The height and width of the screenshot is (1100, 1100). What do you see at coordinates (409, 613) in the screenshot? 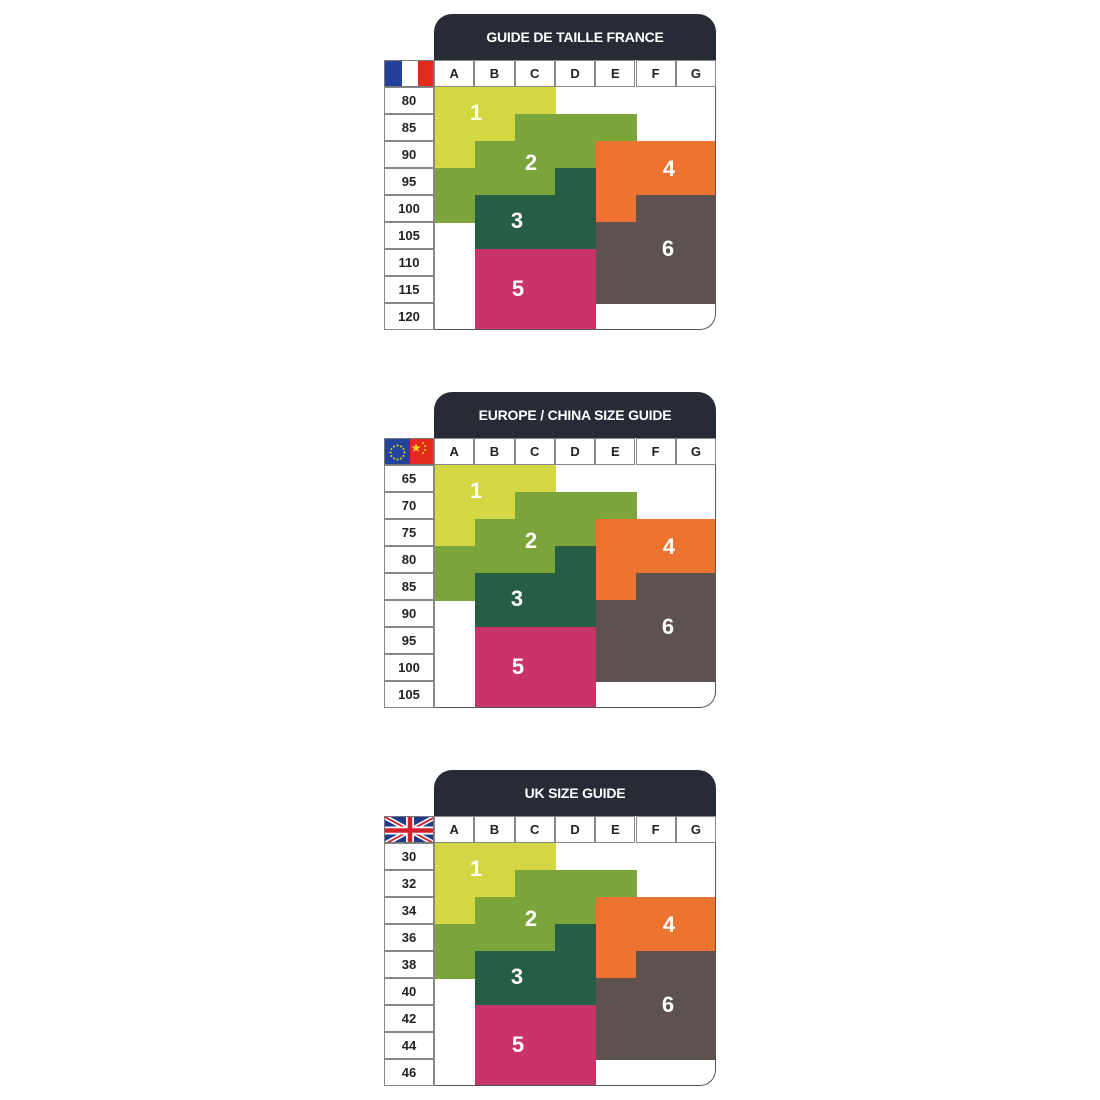
I see `row-header: 90` at bounding box center [409, 613].